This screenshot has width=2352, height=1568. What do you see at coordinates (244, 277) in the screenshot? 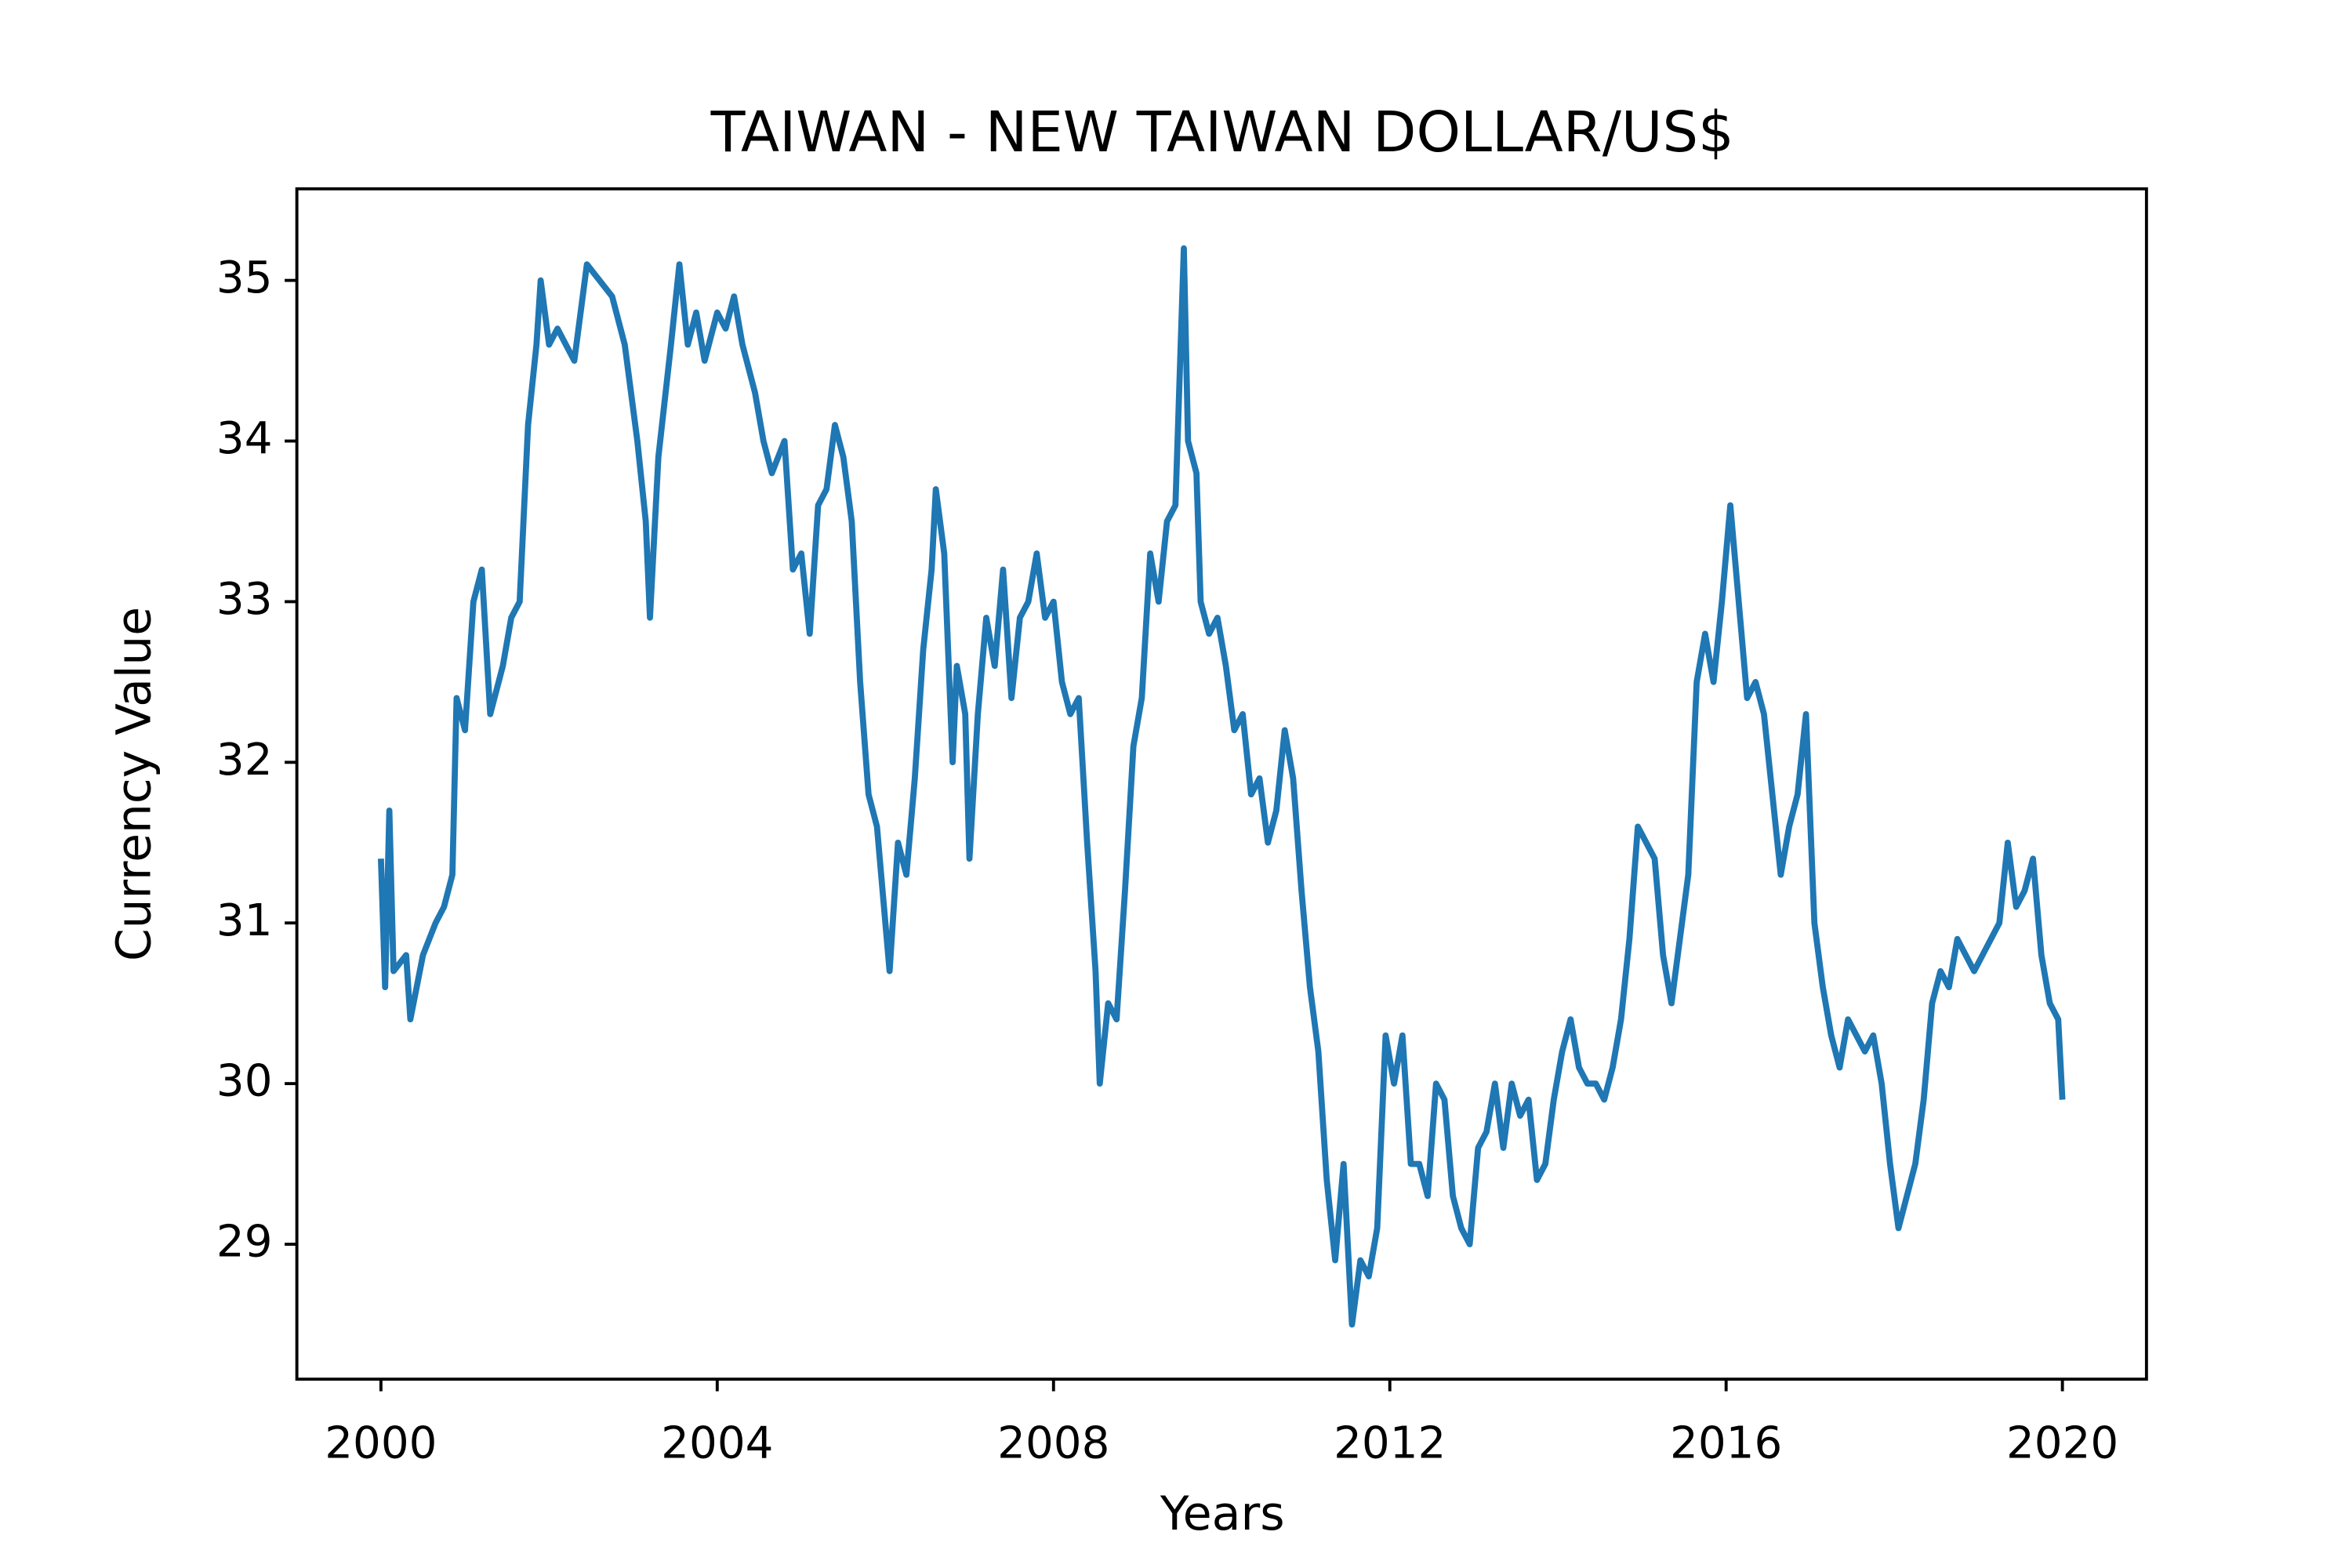
I see `y-tick-label: 35` at bounding box center [244, 277].